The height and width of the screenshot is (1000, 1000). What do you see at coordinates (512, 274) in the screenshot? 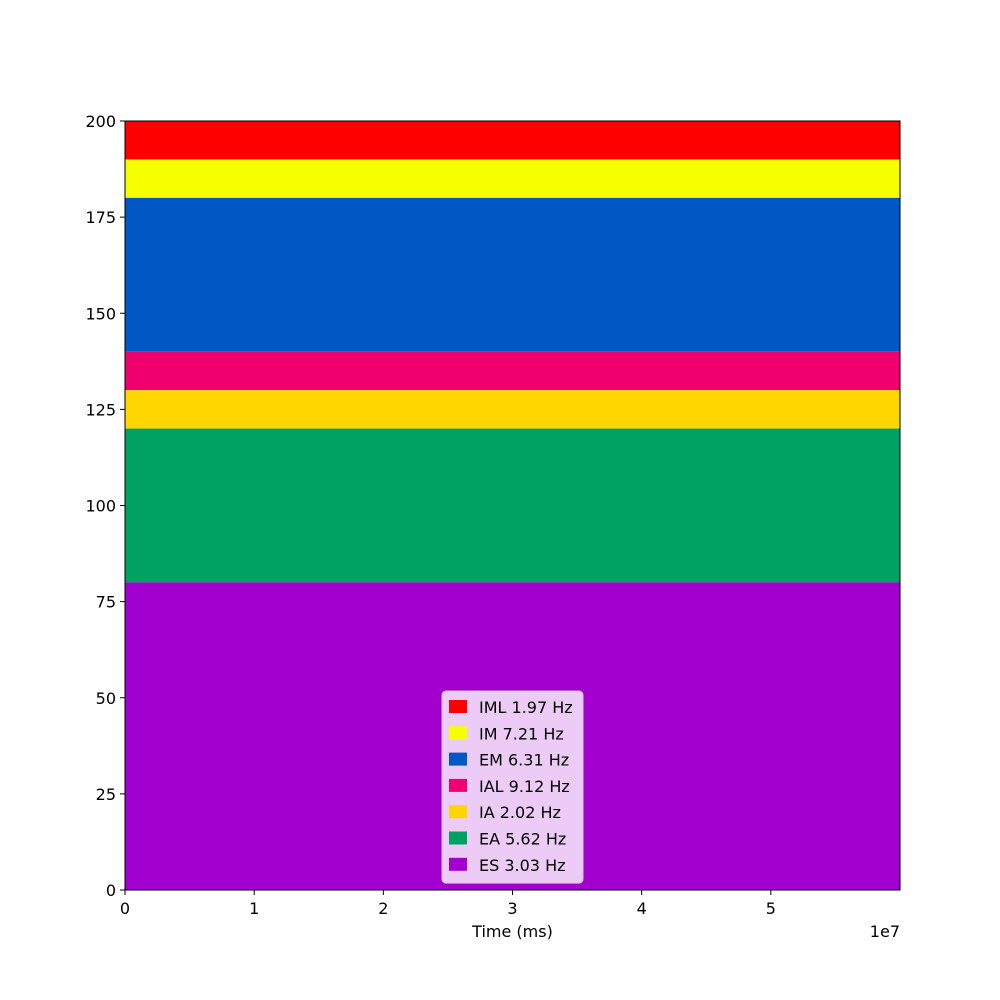
I see `band-em` at bounding box center [512, 274].